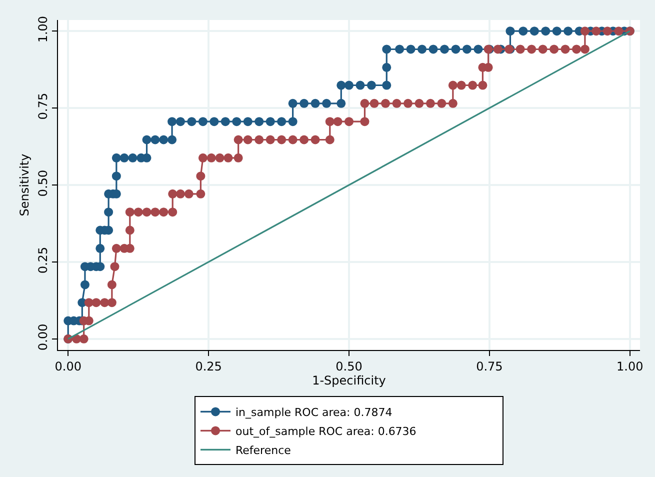 This screenshot has height=477, width=655. What do you see at coordinates (349, 366) in the screenshot?
I see `x-tick-label: 0.50` at bounding box center [349, 366].